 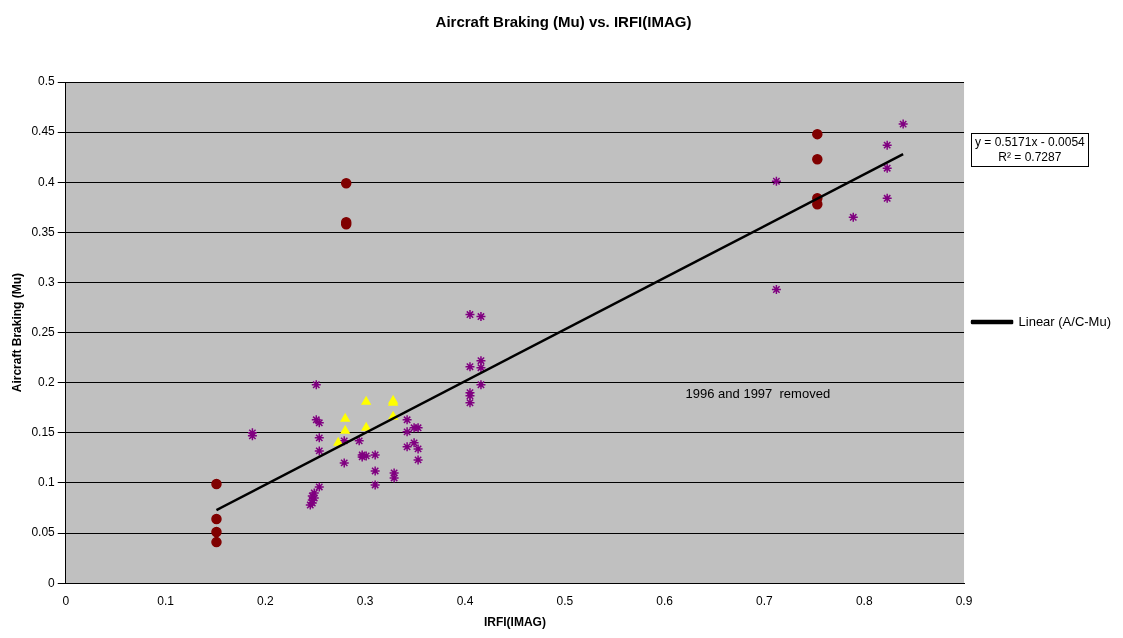 I want to click on legend-label: Linear (A/C-Mu), so click(x=1064, y=321).